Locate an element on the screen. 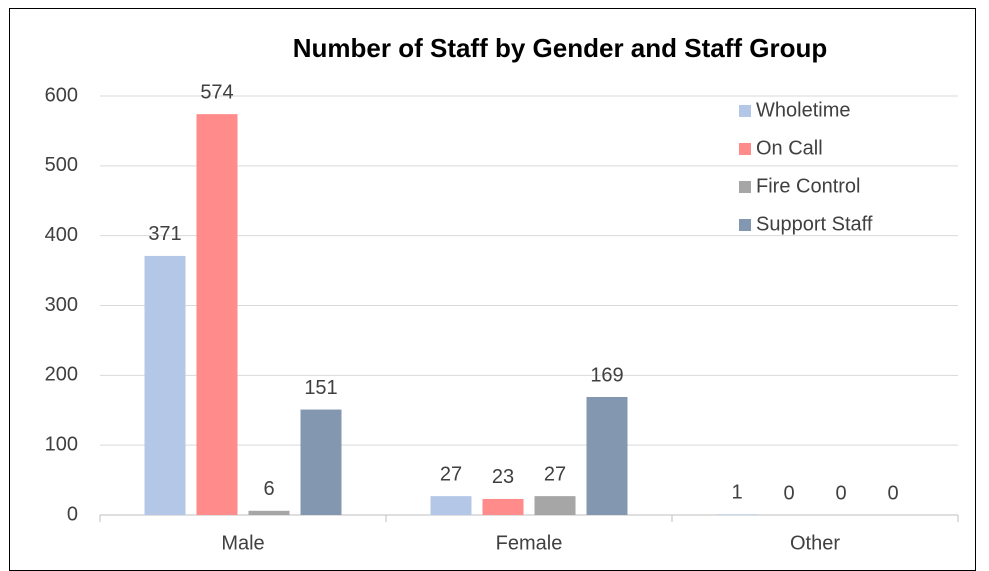 The image size is (989, 571). x-tick-label: Other is located at coordinates (815, 543).